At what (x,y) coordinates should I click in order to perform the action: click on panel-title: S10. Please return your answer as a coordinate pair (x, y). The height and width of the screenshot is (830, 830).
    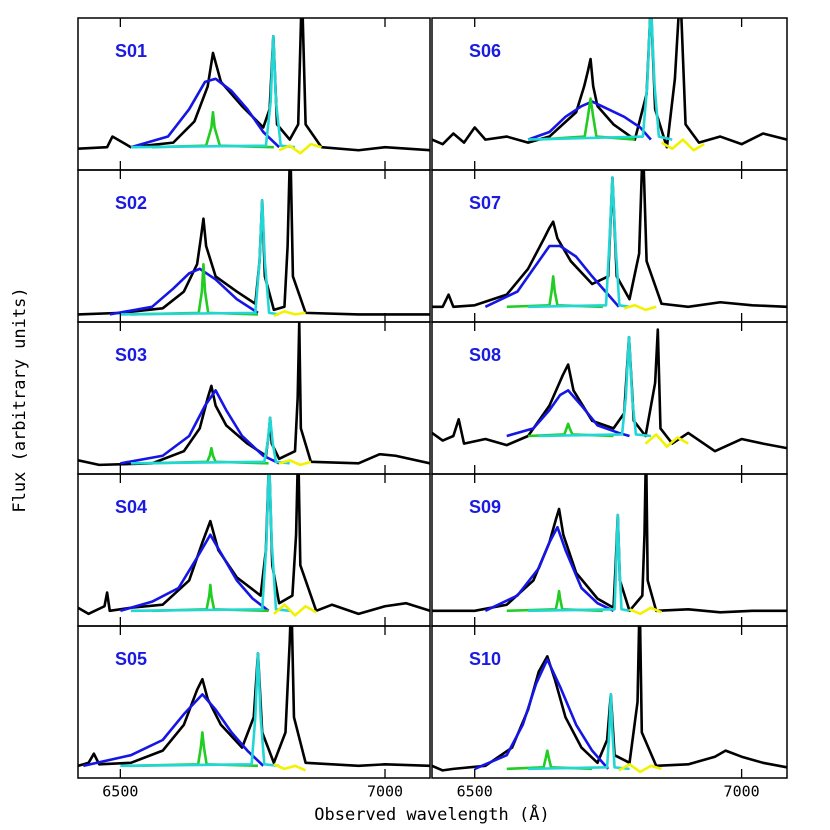
    Looking at the image, I should click on (485, 659).